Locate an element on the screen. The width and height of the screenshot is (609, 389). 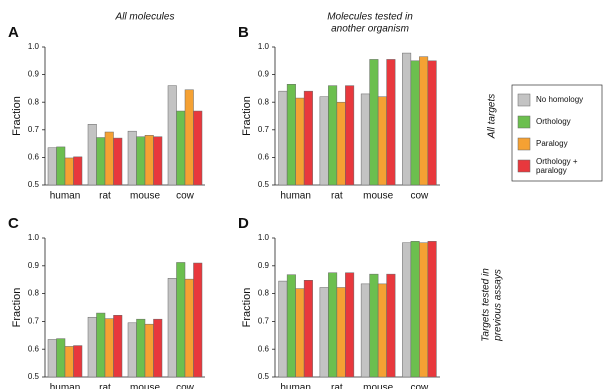
legend-label: Orthology is located at coordinates (553, 121).